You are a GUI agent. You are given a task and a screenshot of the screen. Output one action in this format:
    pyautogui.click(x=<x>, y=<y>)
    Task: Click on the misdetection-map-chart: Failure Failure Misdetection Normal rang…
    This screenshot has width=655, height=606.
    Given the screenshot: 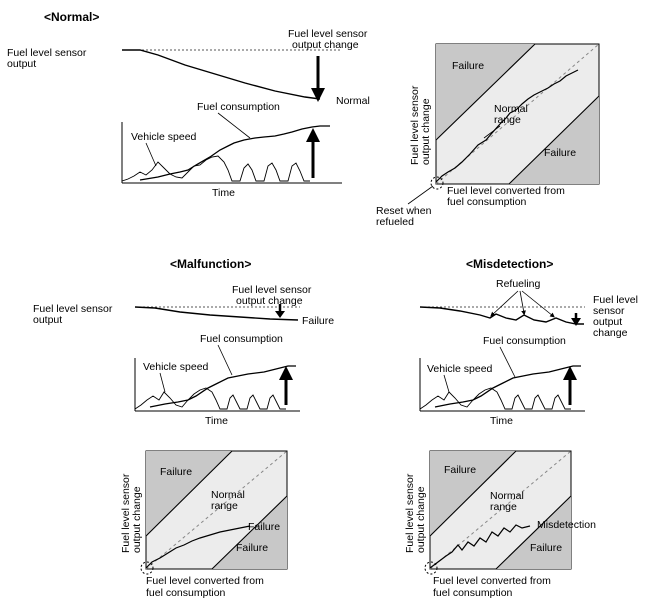 What is the action you would take?
    pyautogui.click(x=500, y=524)
    